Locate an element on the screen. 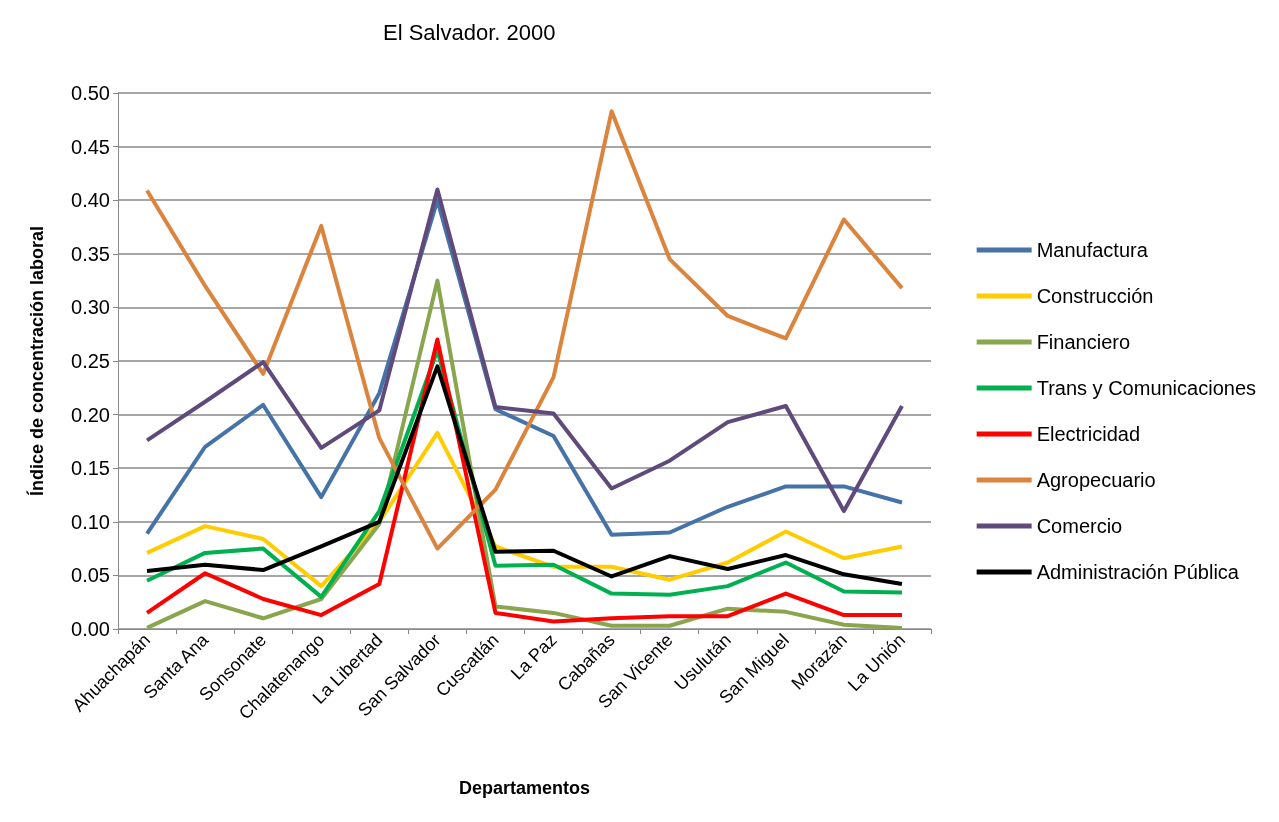 This screenshot has height=822, width=1279. y-axis-title: Índice de concentración laboral is located at coordinates (36, 361).